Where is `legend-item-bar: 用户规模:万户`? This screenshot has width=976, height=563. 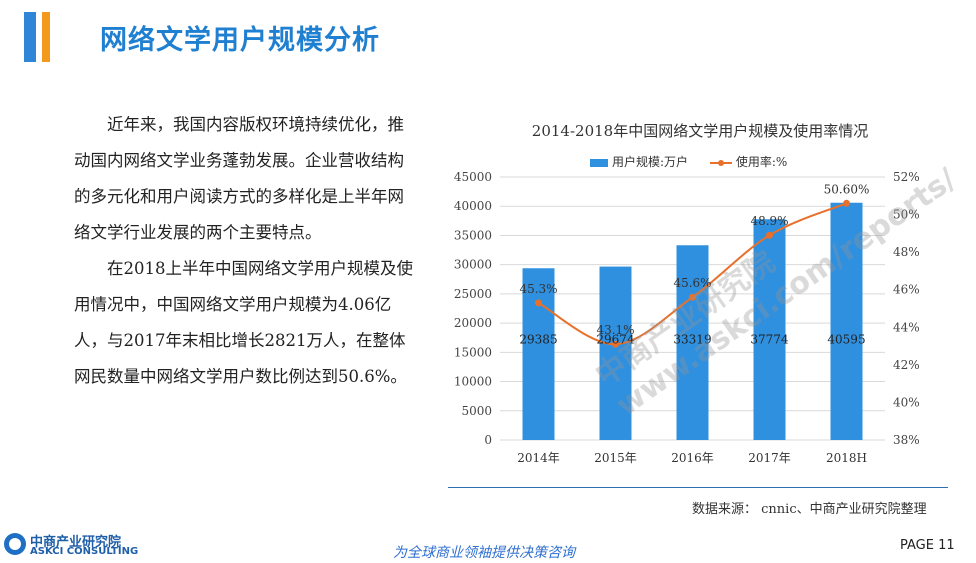 legend-item-bar: 用户规模:万户 is located at coordinates (639, 161).